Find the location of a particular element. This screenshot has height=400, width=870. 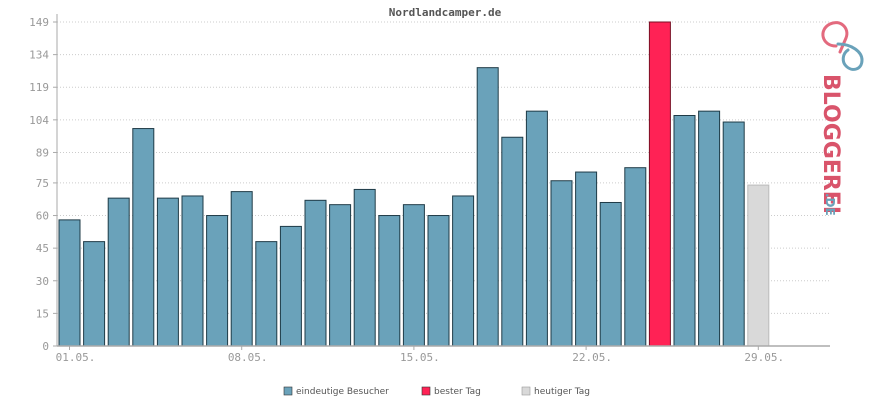

y-tick-label: 0 is located at coordinates (45, 346).